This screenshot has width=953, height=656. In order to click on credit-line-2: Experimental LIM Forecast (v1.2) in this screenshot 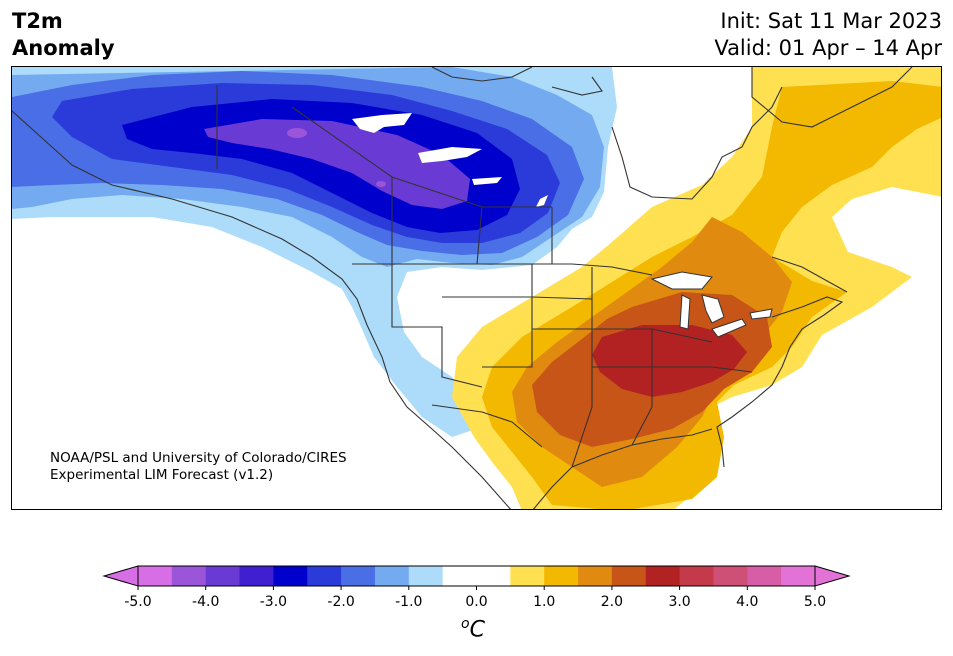, I will do `click(162, 475)`.